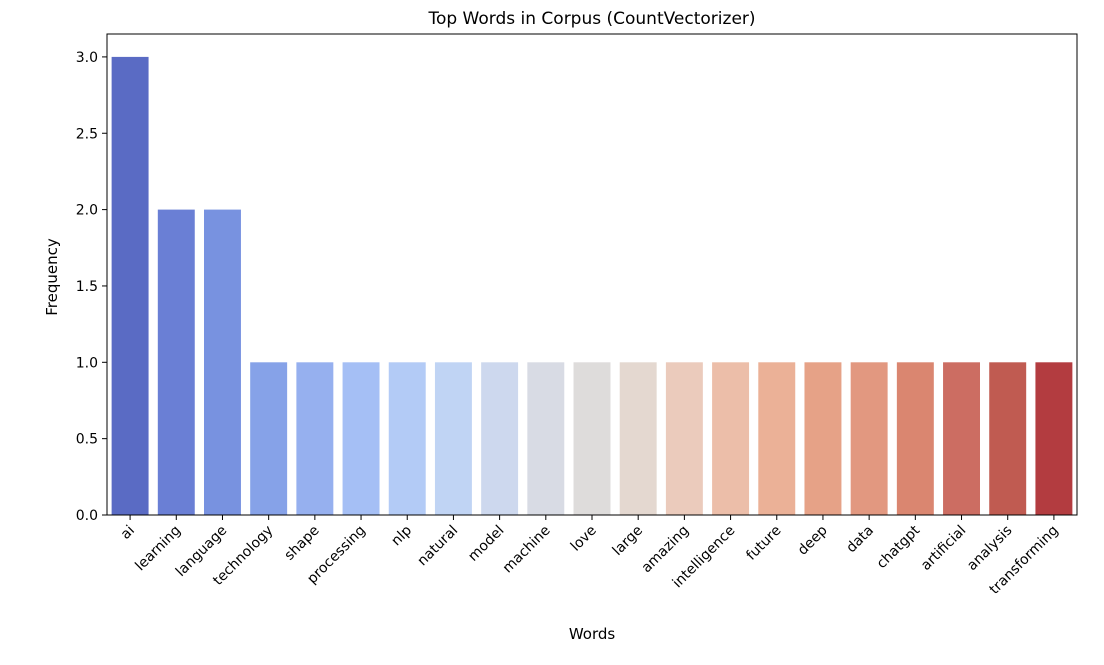 The width and height of the screenshot is (1104, 665). Describe the element at coordinates (87, 211) in the screenshot. I see `y-tick-label: 2.0` at that location.